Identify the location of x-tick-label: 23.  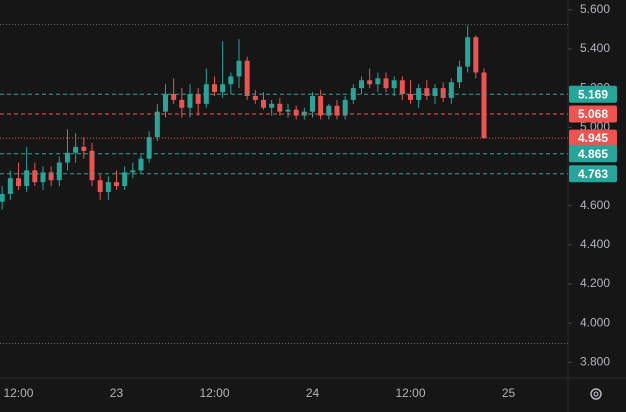
(117, 393).